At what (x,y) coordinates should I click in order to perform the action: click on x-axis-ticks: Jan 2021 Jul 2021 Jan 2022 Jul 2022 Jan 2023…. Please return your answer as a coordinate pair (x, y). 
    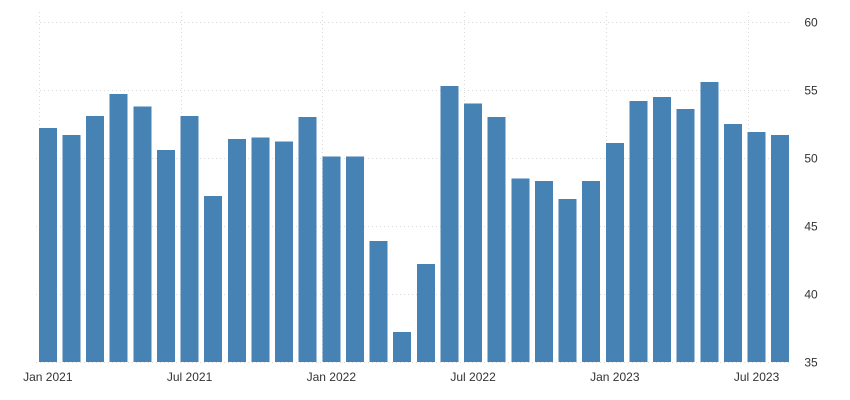
    Looking at the image, I should click on (401, 377).